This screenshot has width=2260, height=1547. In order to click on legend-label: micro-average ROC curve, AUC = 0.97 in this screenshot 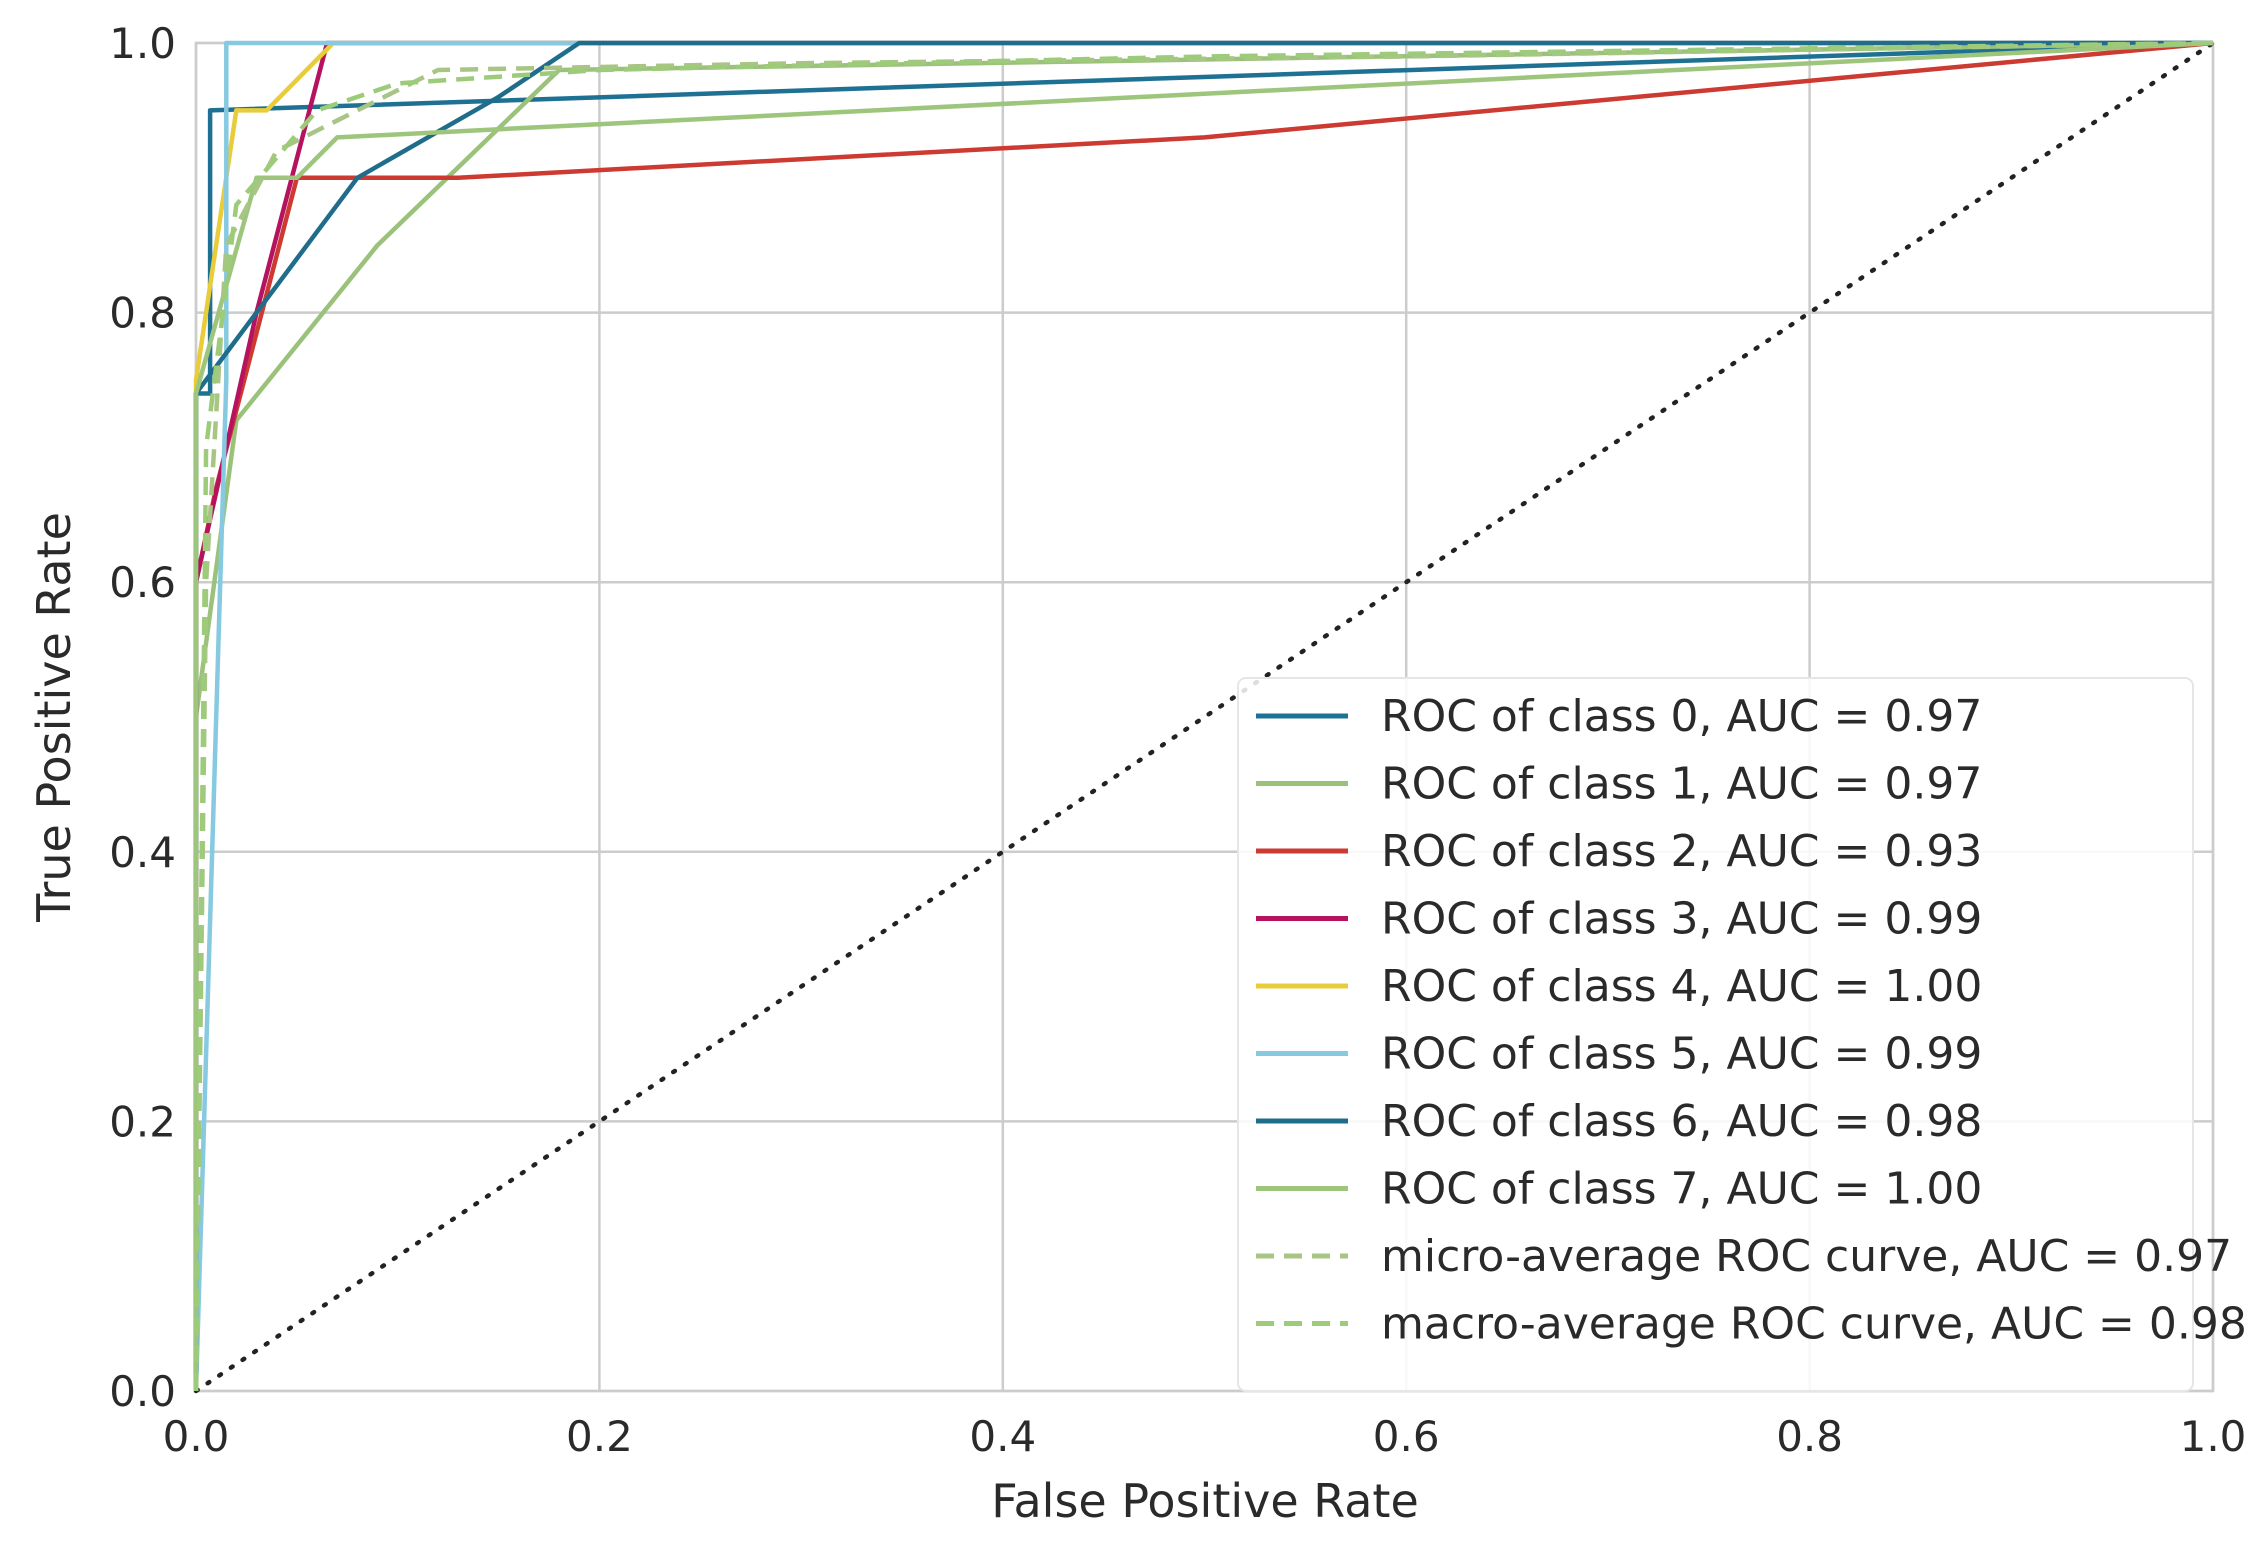, I will do `click(1806, 1256)`.